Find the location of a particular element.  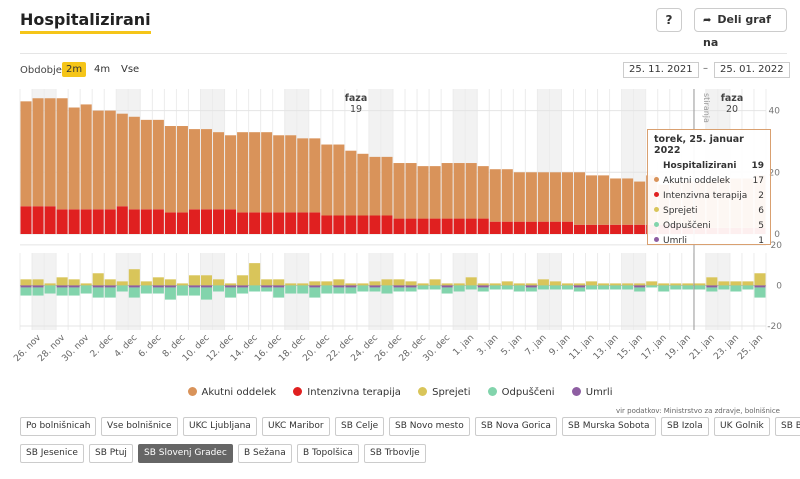

marker-label: stiranja is located at coordinates (706, 108).